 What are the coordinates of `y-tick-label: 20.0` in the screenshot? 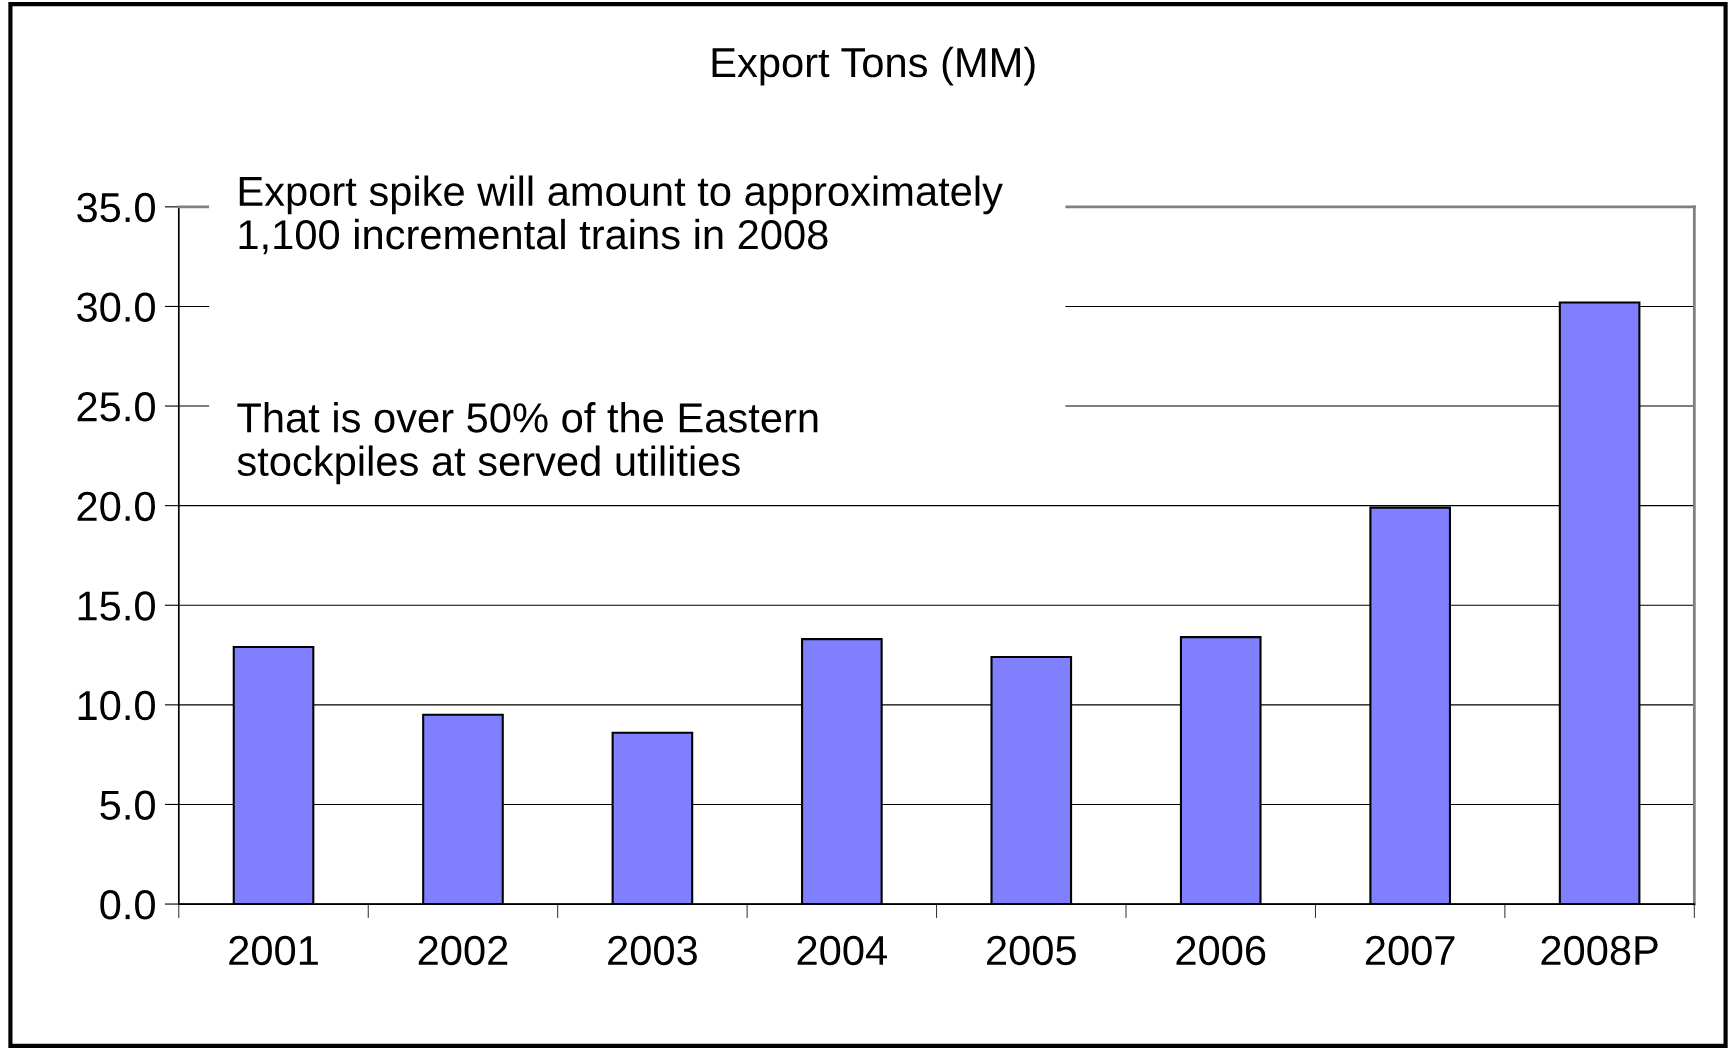 It's located at (116, 506).